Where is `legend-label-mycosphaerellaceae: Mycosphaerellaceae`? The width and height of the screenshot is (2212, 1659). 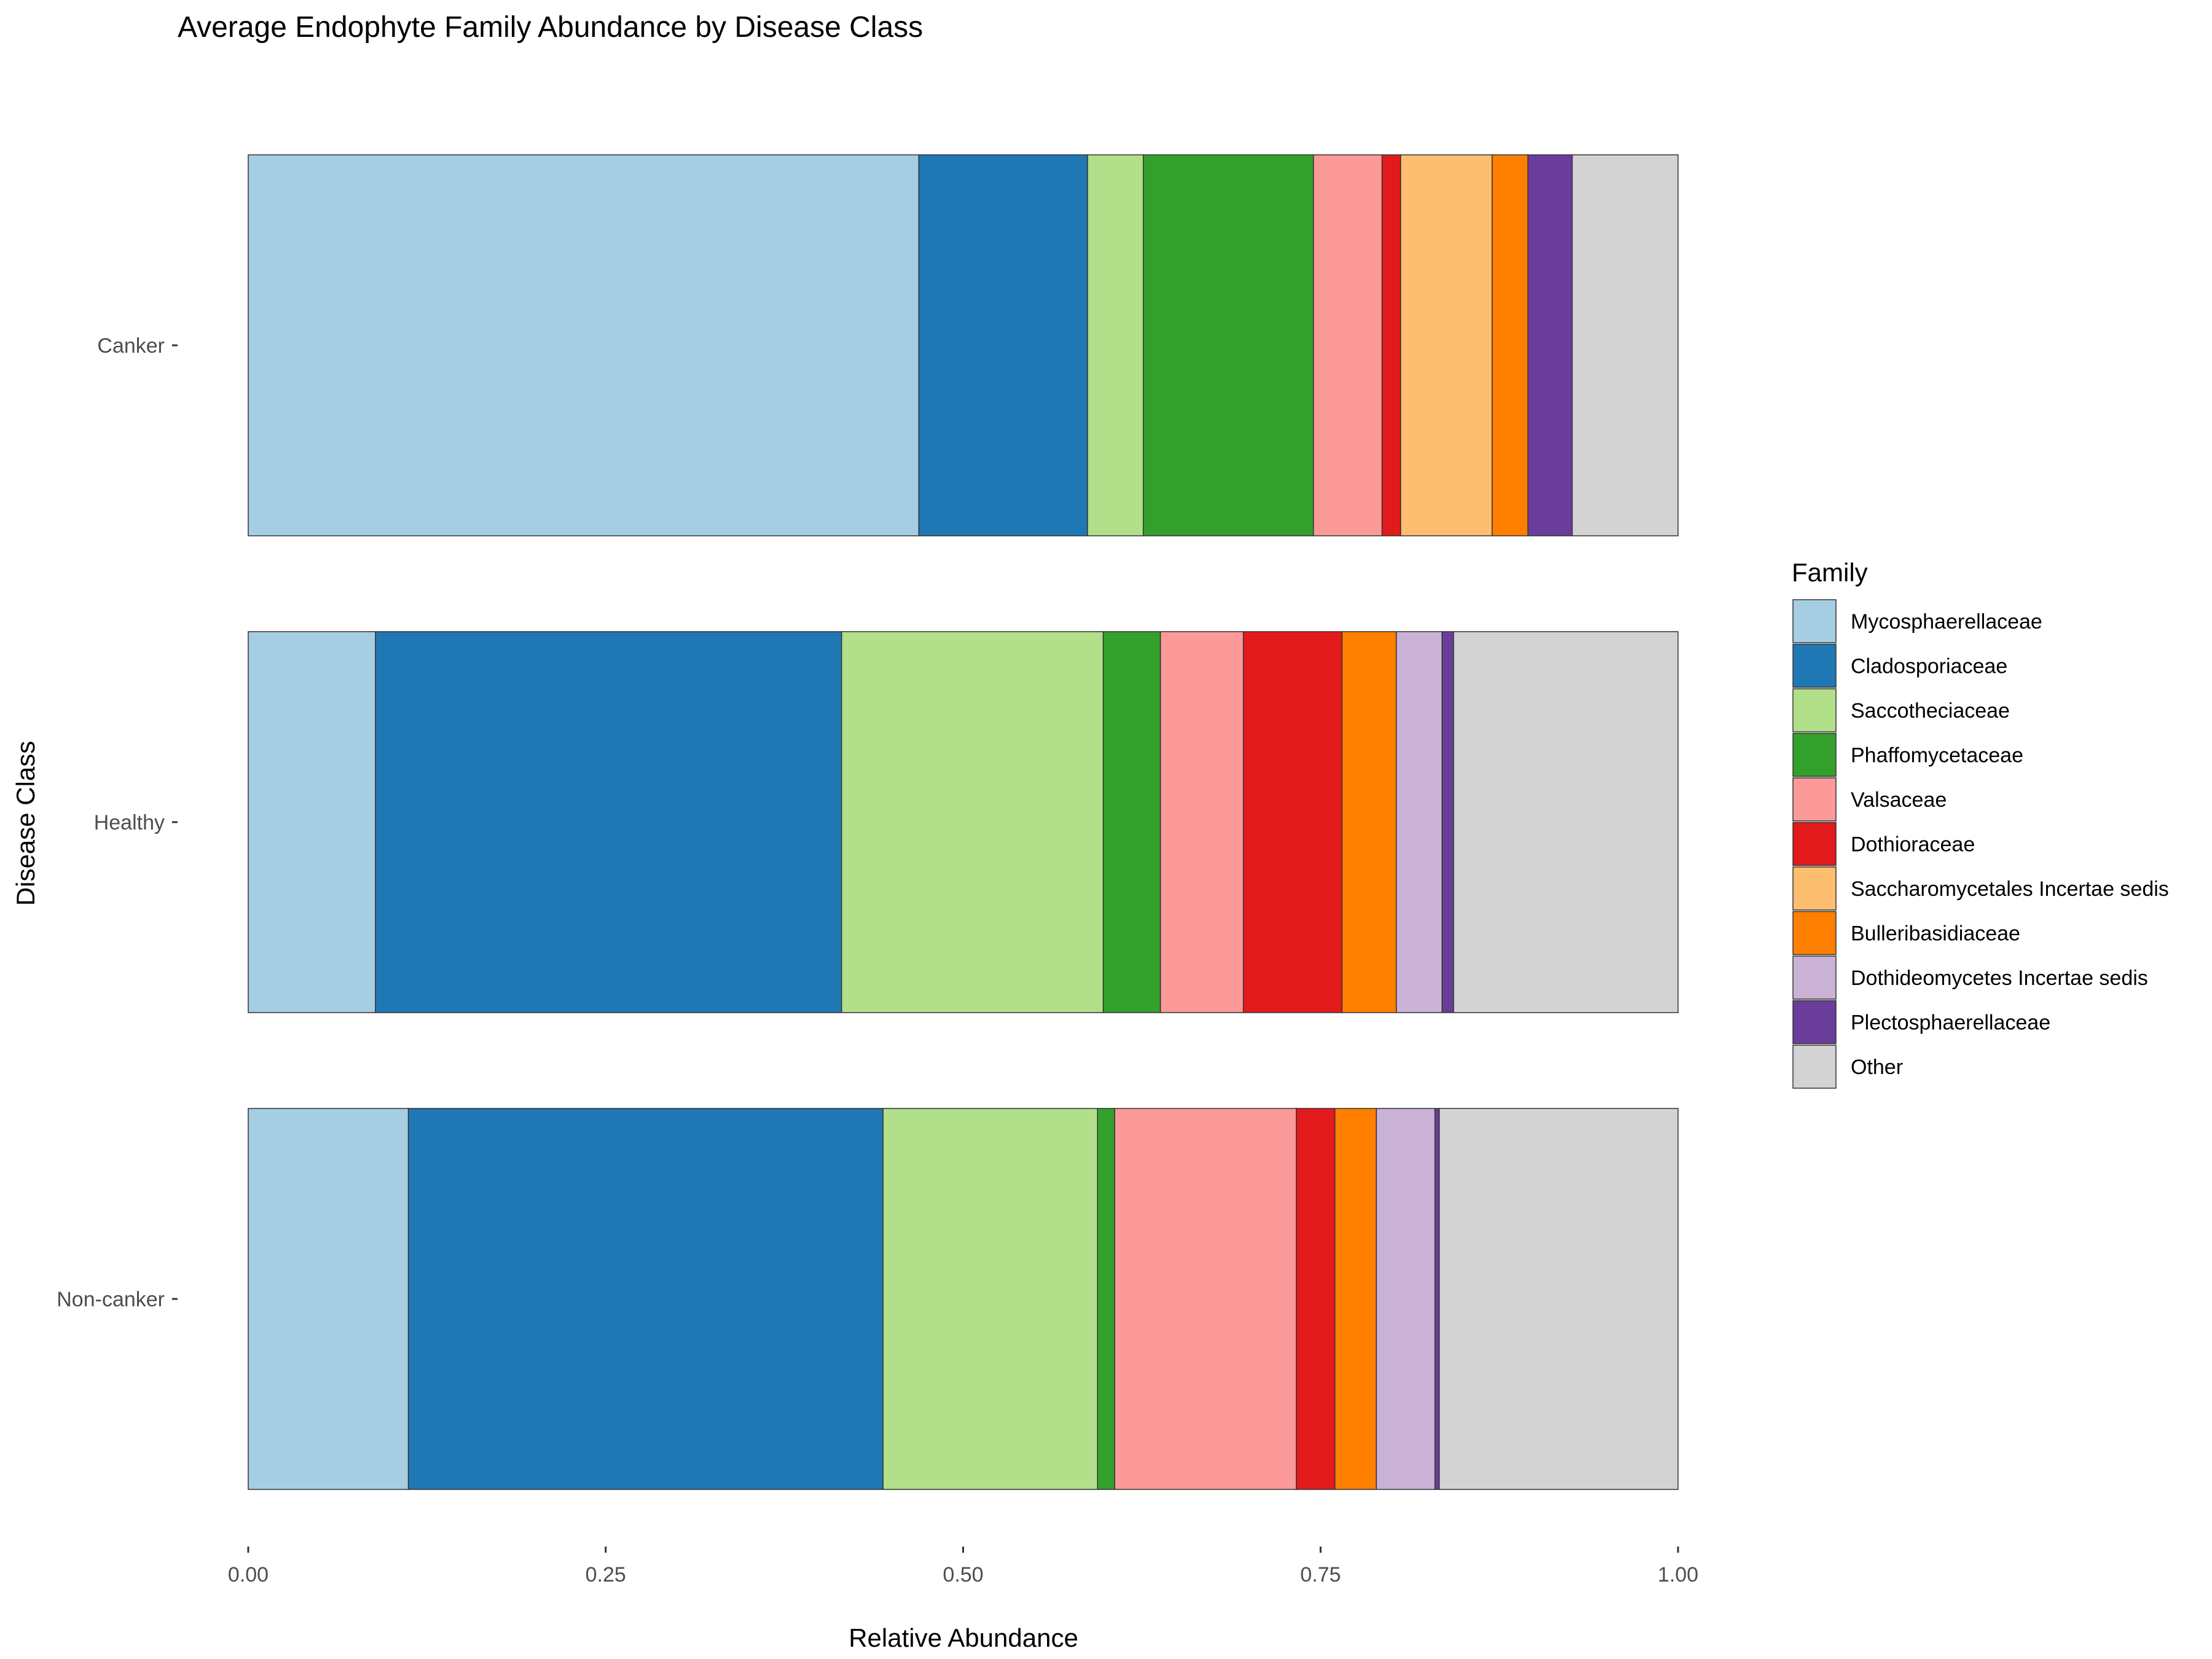 legend-label-mycosphaerellaceae: Mycosphaerellaceae is located at coordinates (1946, 621).